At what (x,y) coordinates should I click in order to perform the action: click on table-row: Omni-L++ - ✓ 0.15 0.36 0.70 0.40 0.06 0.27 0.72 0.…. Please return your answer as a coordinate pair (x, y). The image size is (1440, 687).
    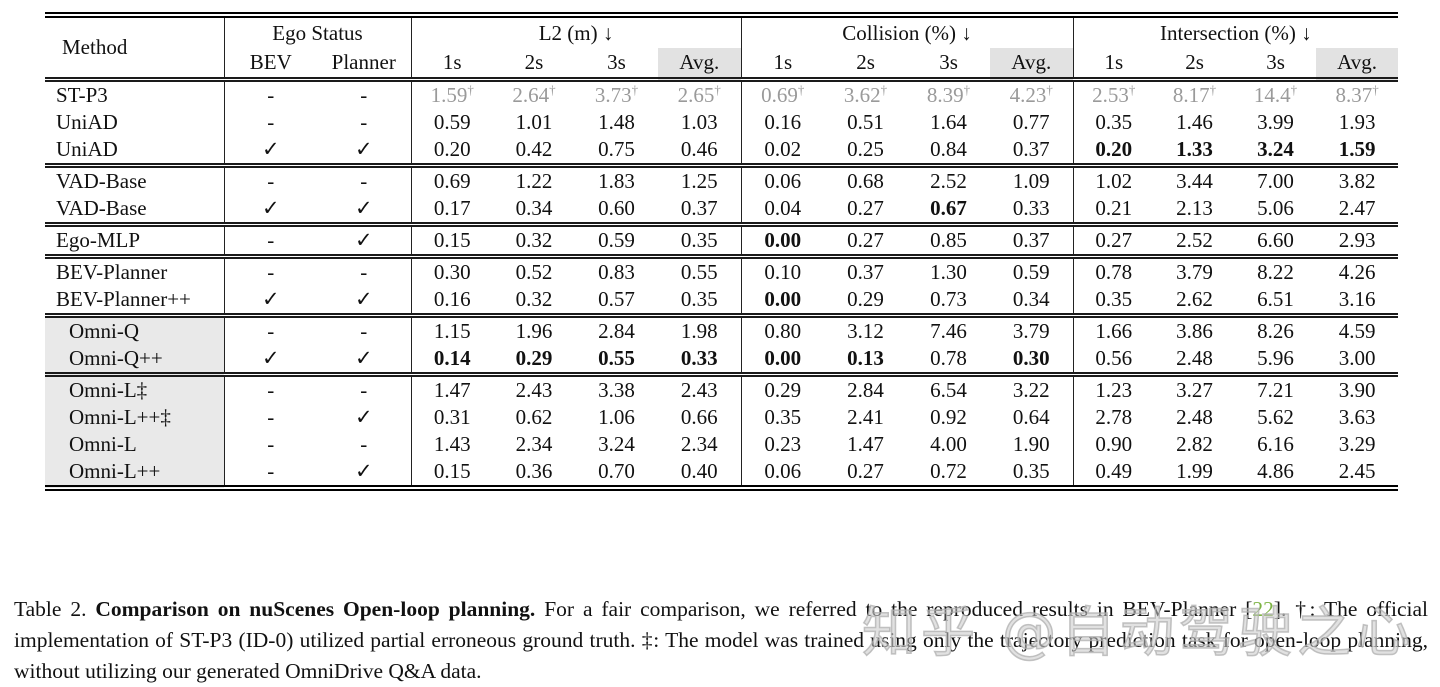
    Looking at the image, I should click on (722, 474).